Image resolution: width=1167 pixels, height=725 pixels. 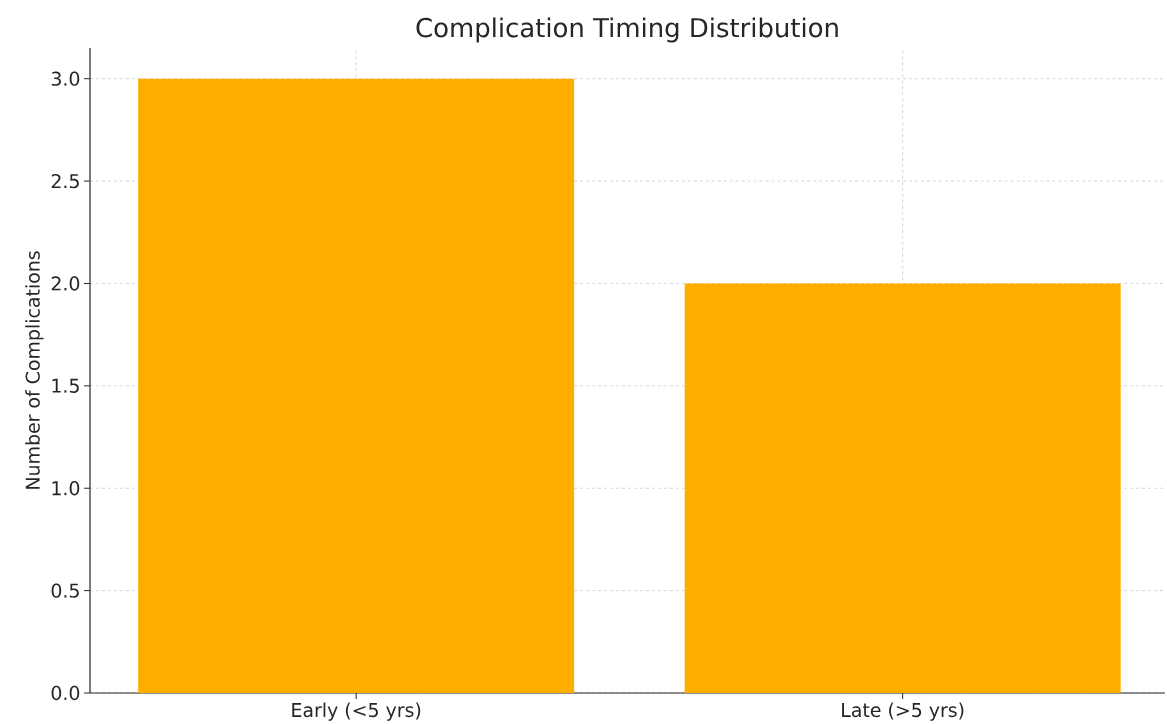 What do you see at coordinates (65, 181) in the screenshot?
I see `y-tick-label: 2.5` at bounding box center [65, 181].